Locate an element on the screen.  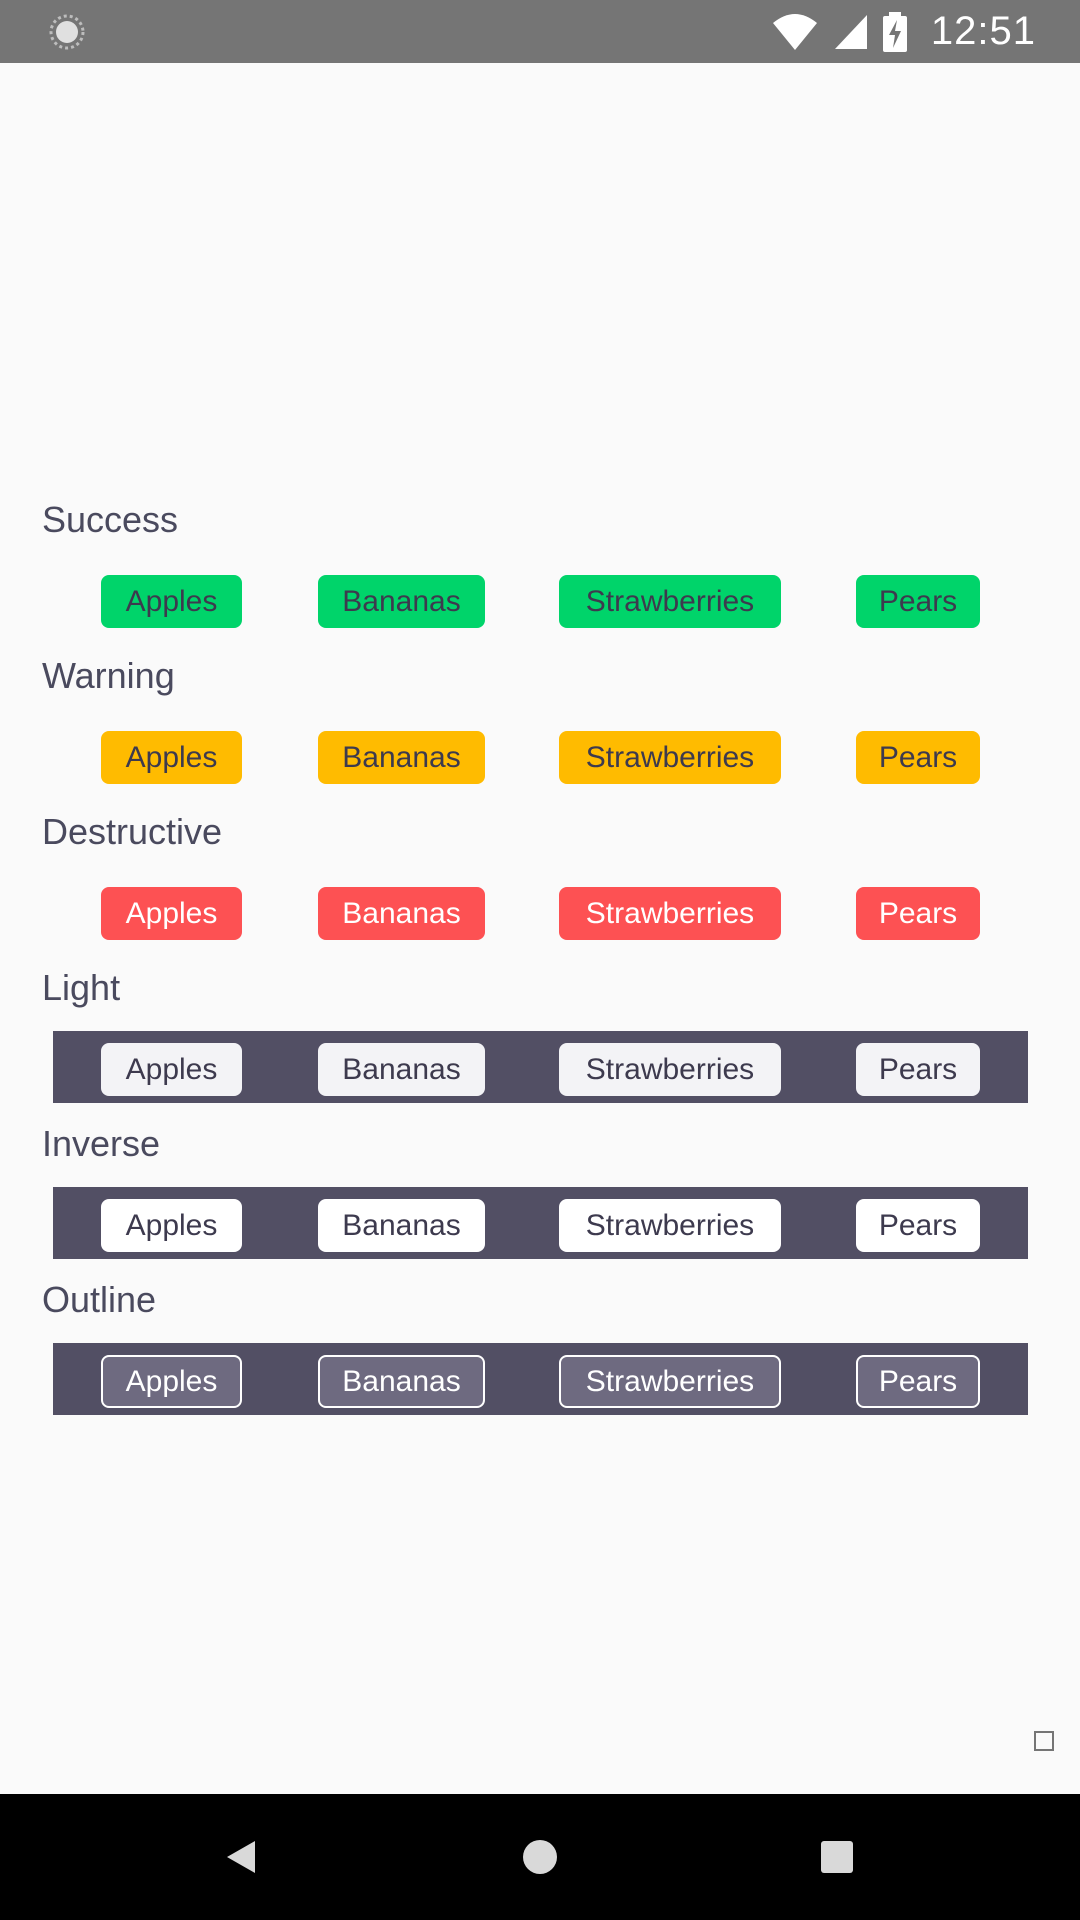
section-title-light: Light is located at coordinates (81, 987).